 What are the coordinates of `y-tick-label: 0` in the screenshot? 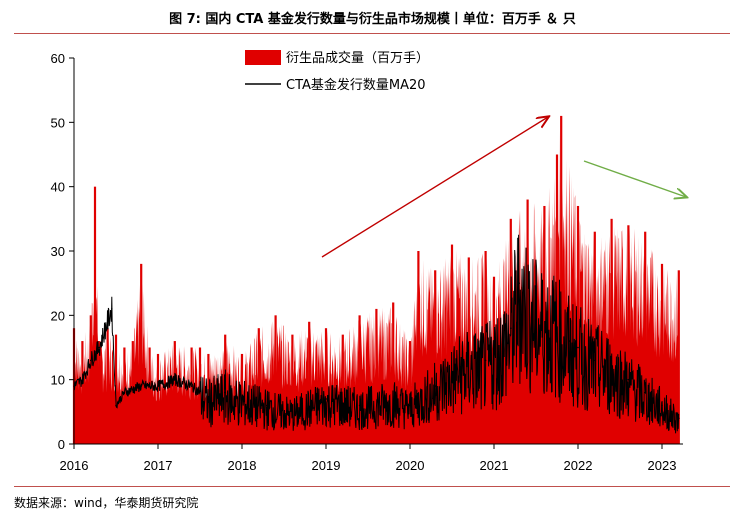 It's located at (61, 444).